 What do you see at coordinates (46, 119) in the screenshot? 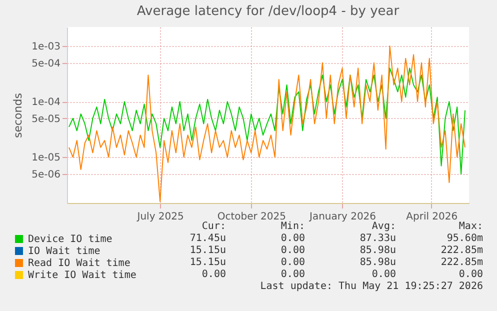
I see `y-tick-label: 5e-05` at bounding box center [46, 119].